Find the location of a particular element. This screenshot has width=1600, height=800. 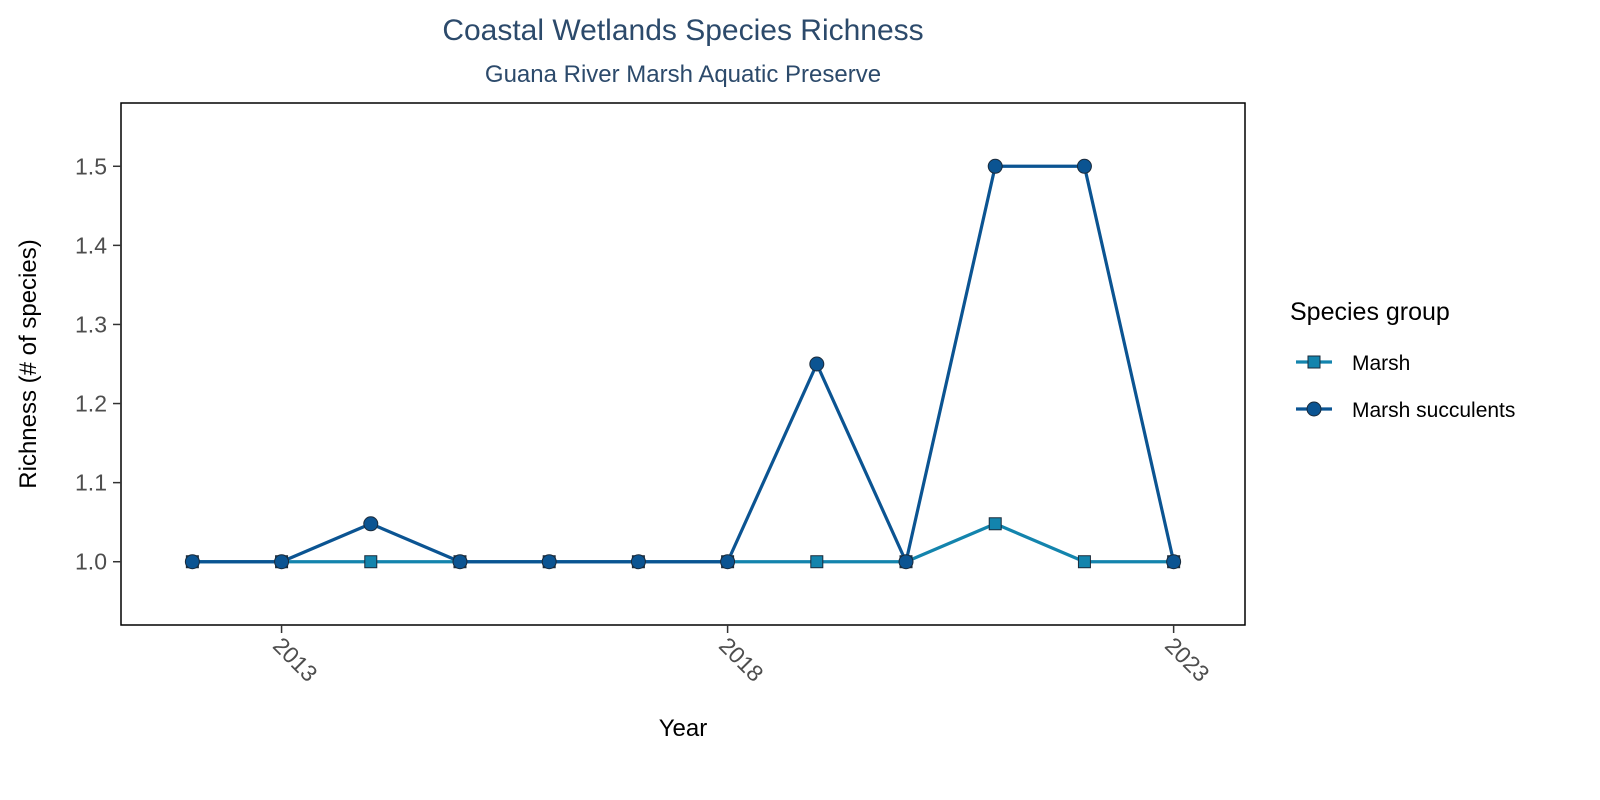

legend-label: Marsh succulents is located at coordinates (1433, 410).